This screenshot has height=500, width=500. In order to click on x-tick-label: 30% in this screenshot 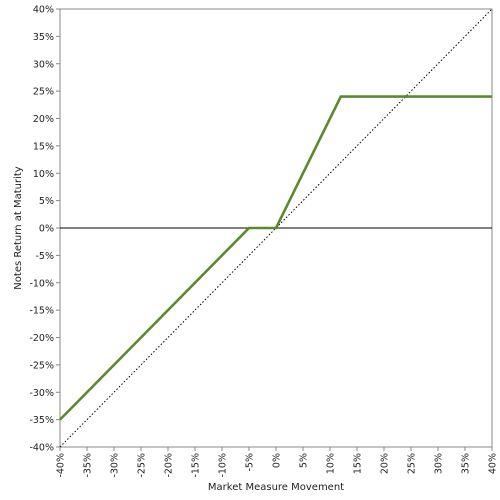, I will do `click(439, 463)`.